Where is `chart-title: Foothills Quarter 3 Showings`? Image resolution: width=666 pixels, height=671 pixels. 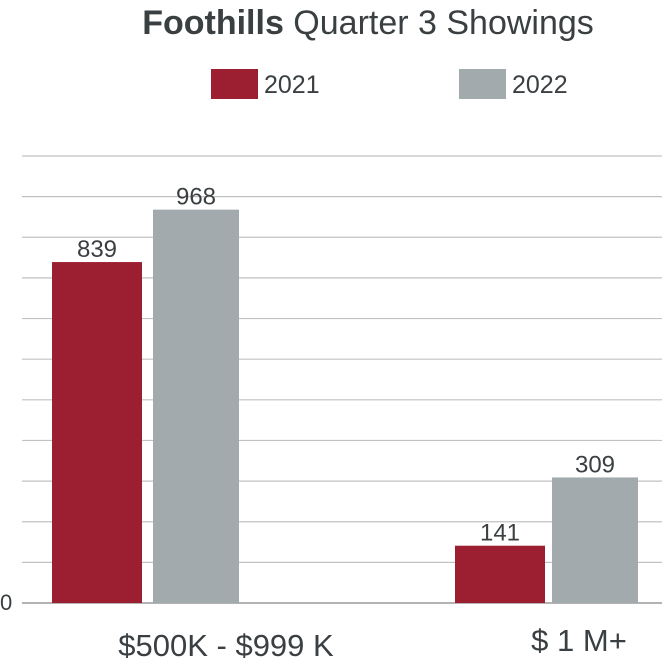
chart-title: Foothills Quarter 3 Showings is located at coordinates (368, 23).